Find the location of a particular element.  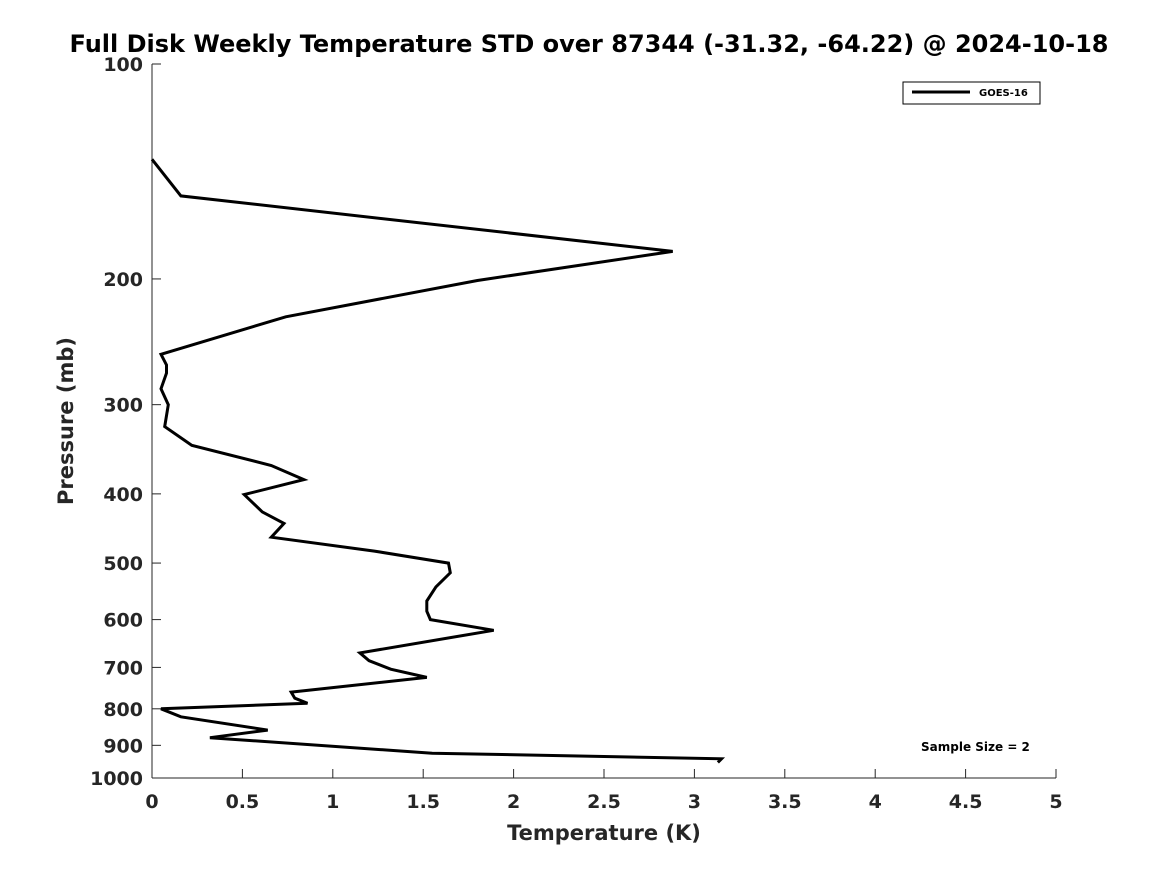

y-tick-label: 400 is located at coordinates (123, 495).